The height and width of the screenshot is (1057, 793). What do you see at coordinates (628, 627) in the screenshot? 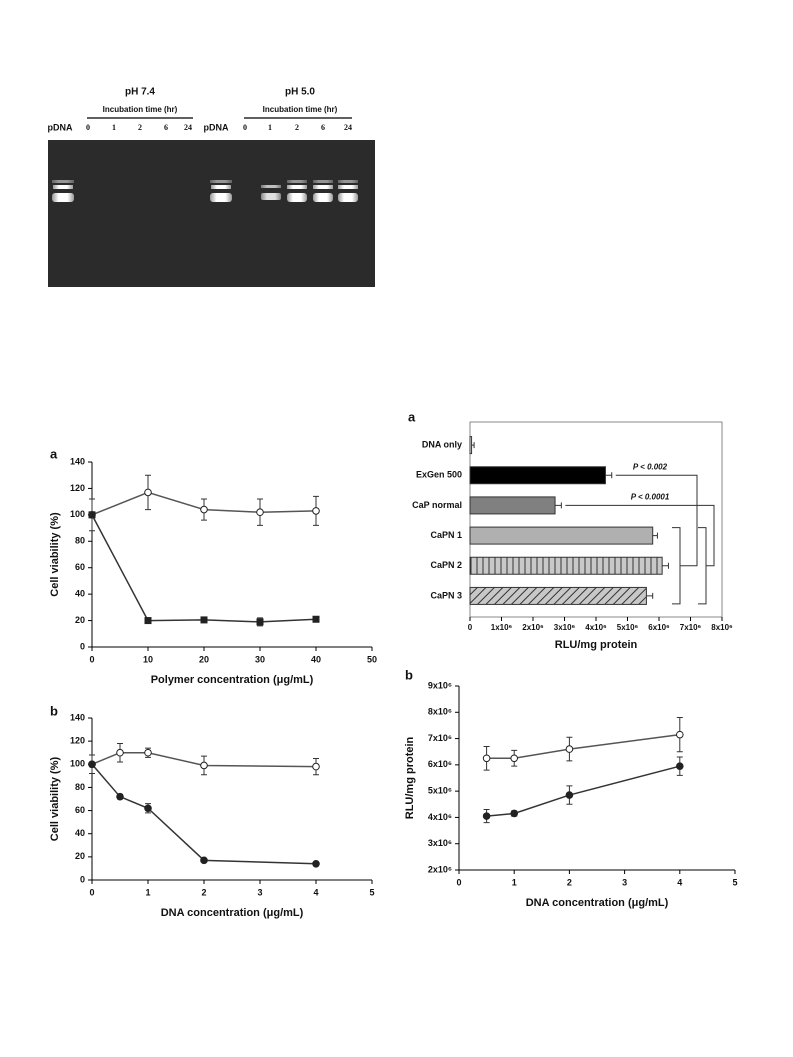
I see `x-tick-label: 5x10⁶` at bounding box center [628, 627].